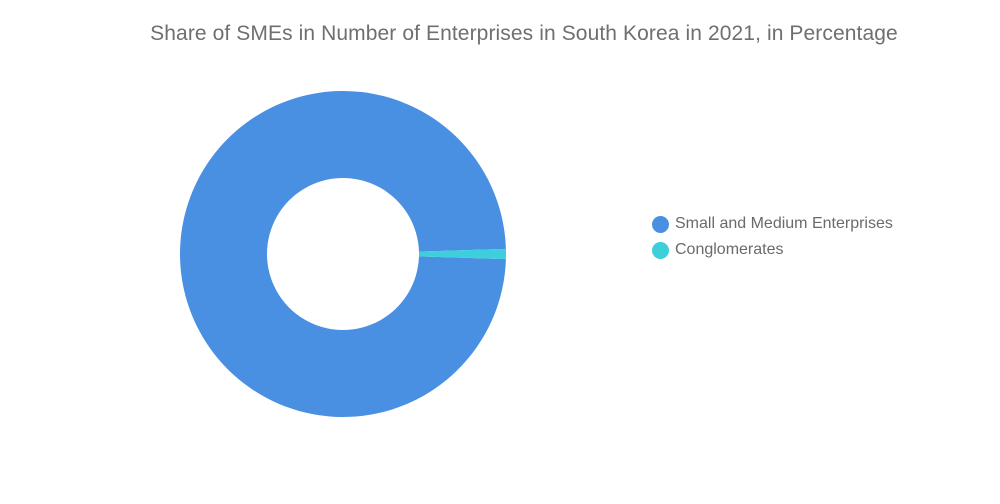 This screenshot has height=504, width=1000. Describe the element at coordinates (660, 224) in the screenshot. I see `legend-swatch-small-and-medium-enterprises` at that location.